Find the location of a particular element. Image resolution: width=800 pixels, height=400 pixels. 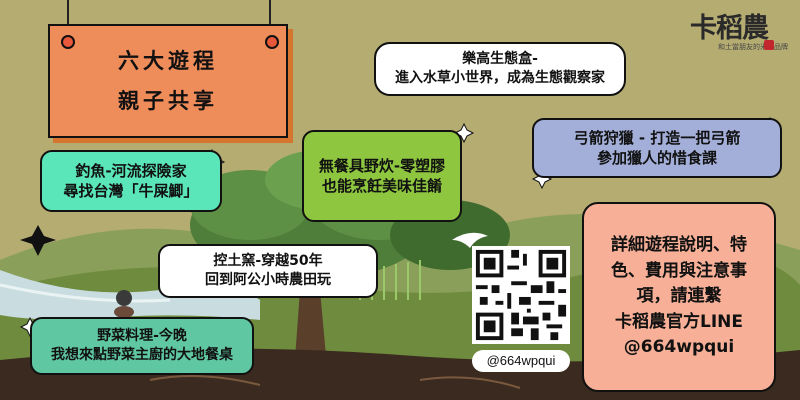

info-line-2: 色、費用與注意事 is located at coordinates (679, 270).